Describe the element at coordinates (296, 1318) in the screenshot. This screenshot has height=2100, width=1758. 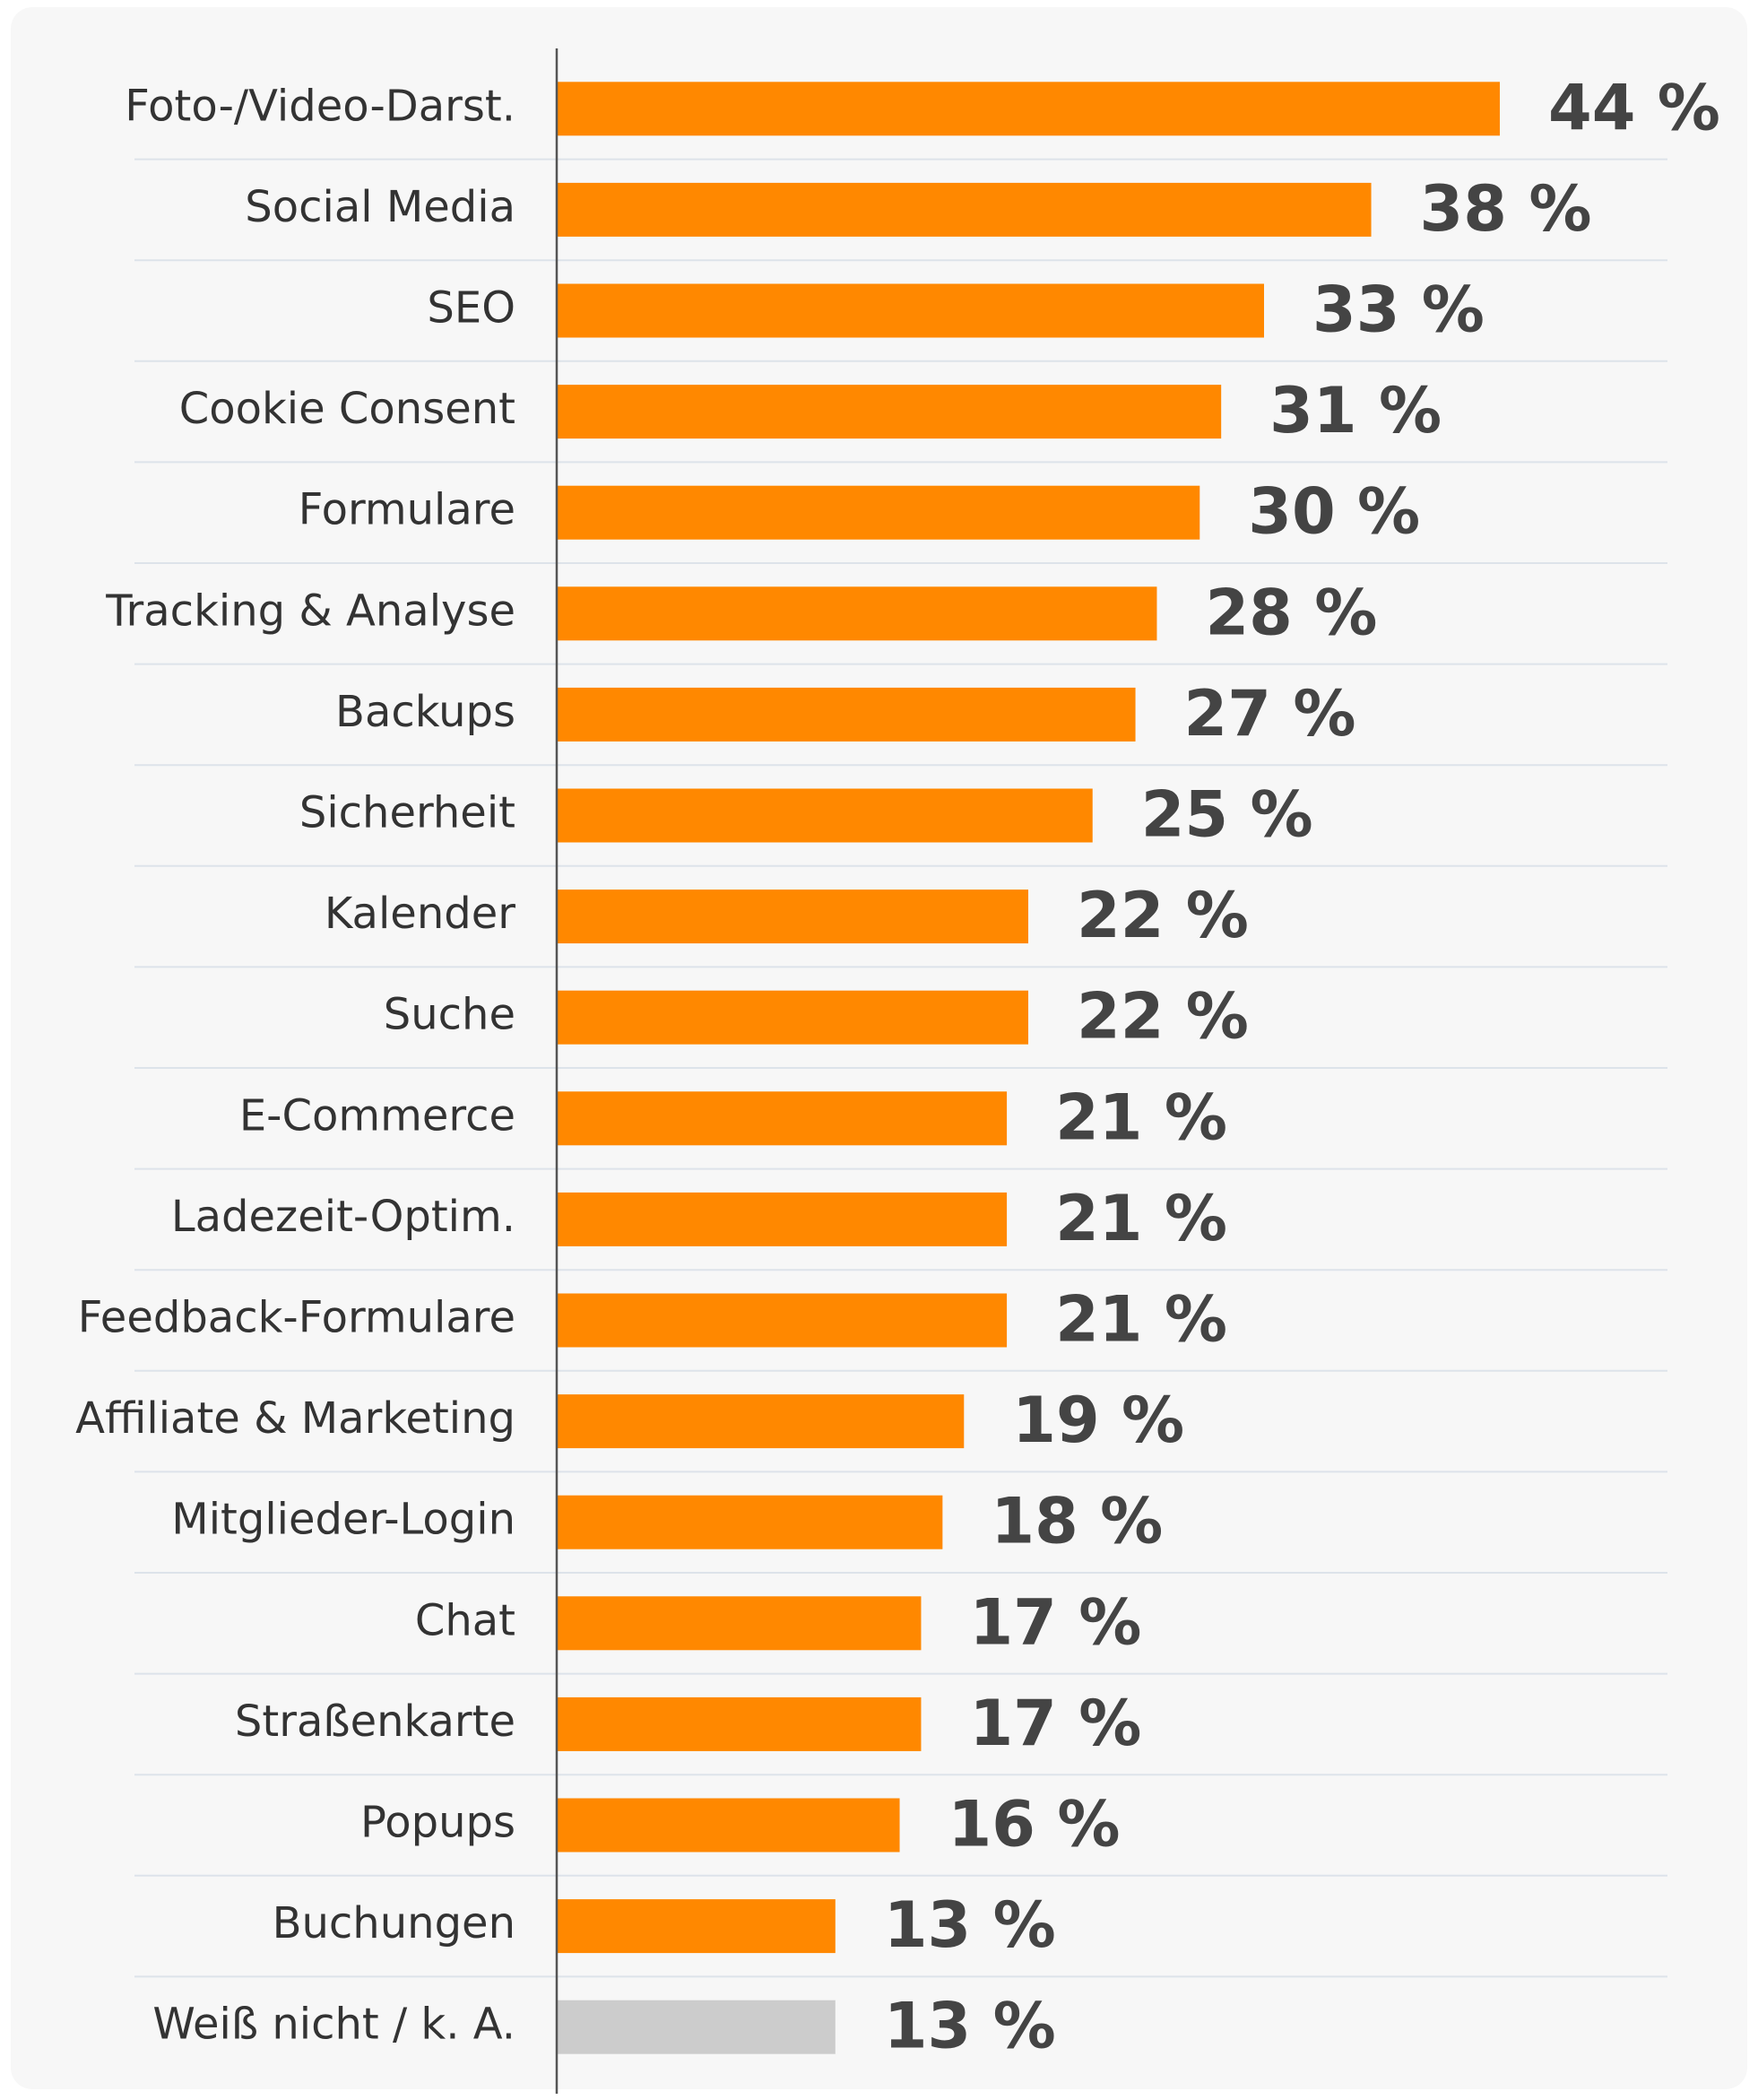
I see `category-label: Feedback-Formulare` at that location.